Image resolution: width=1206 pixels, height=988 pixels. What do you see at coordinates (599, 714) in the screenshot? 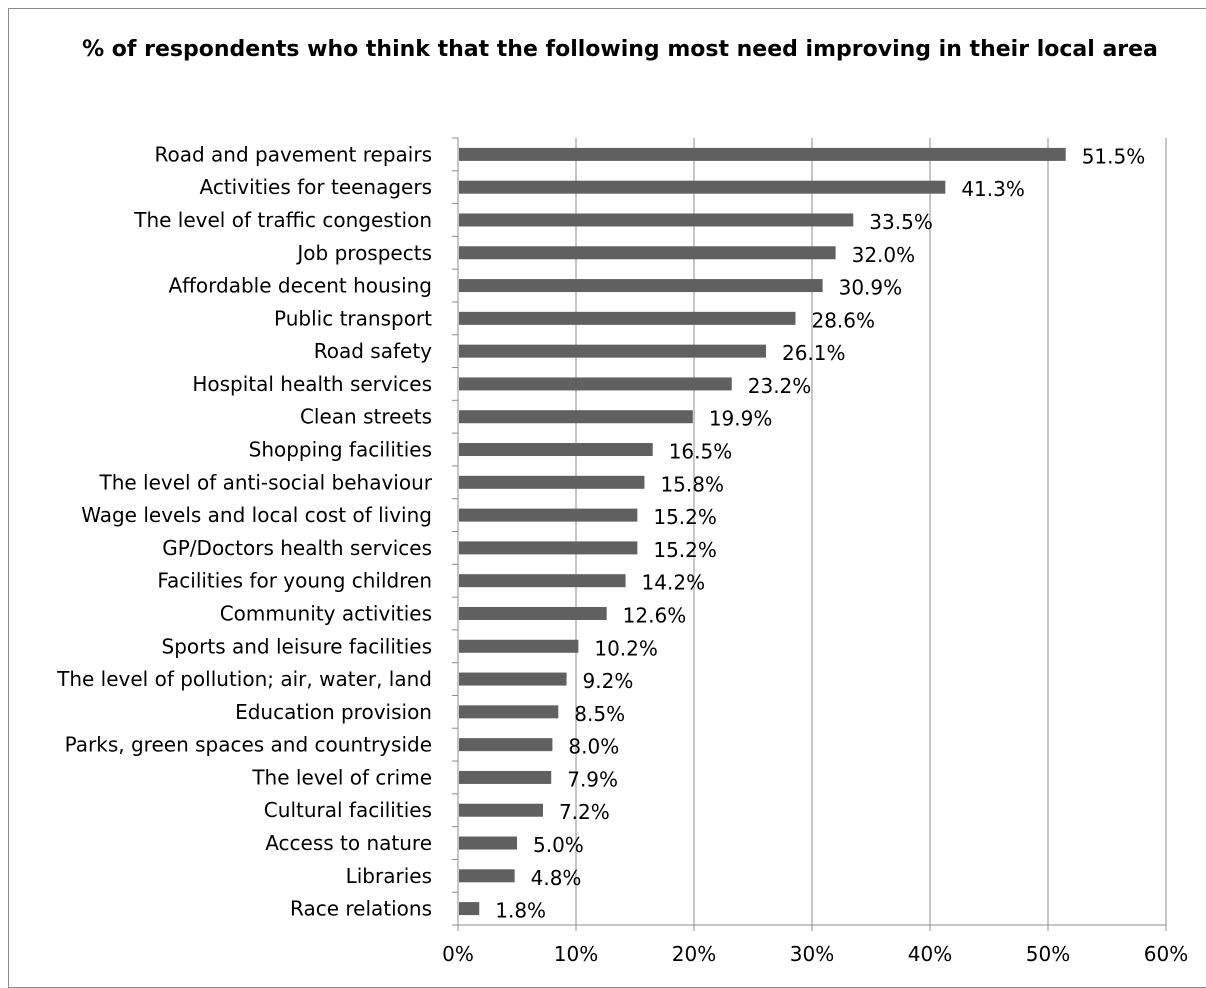
I see `data-label: 8.5%` at bounding box center [599, 714].